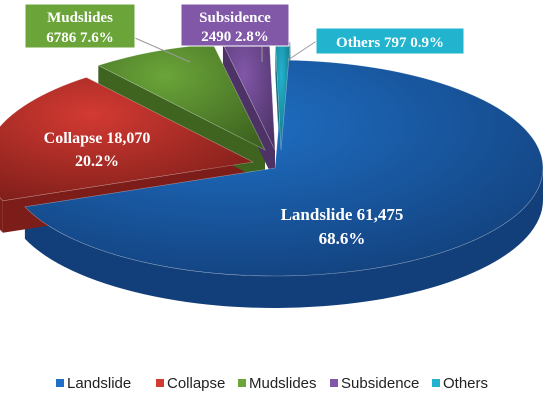  Describe the element at coordinates (97, 161) in the screenshot. I see `label-collapse-percent: 20.2%` at that location.